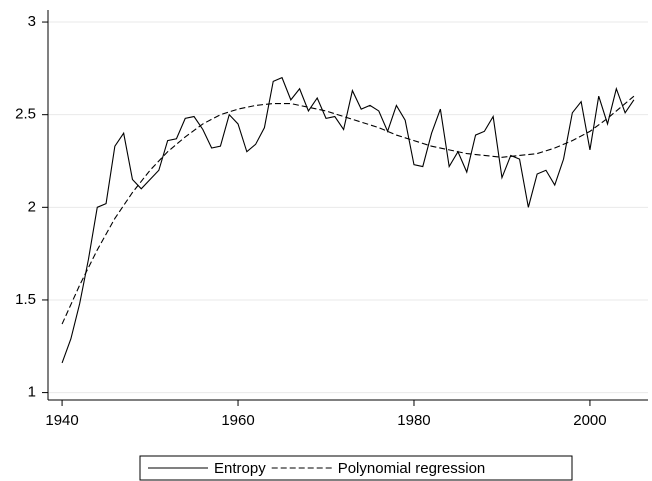  Describe the element at coordinates (32, 206) in the screenshot. I see `y-tick-label: 2` at that location.